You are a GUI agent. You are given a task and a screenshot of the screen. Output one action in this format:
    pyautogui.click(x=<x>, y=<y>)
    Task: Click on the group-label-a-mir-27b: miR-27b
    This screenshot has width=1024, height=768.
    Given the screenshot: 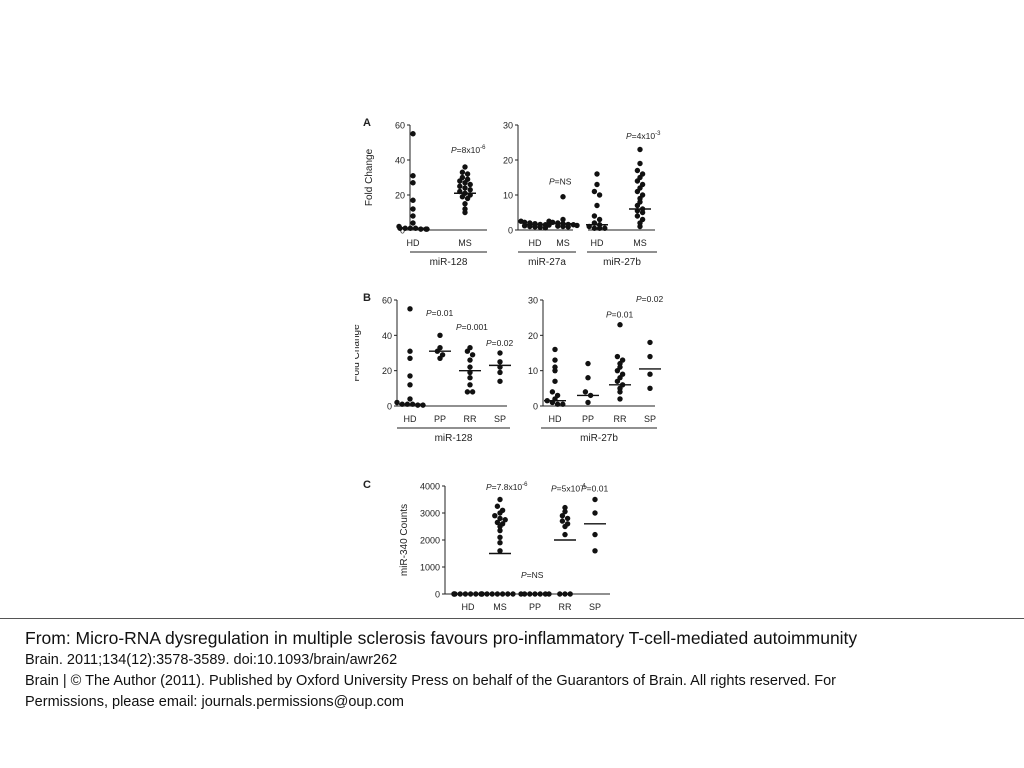 What is the action you would take?
    pyautogui.click(x=622, y=262)
    